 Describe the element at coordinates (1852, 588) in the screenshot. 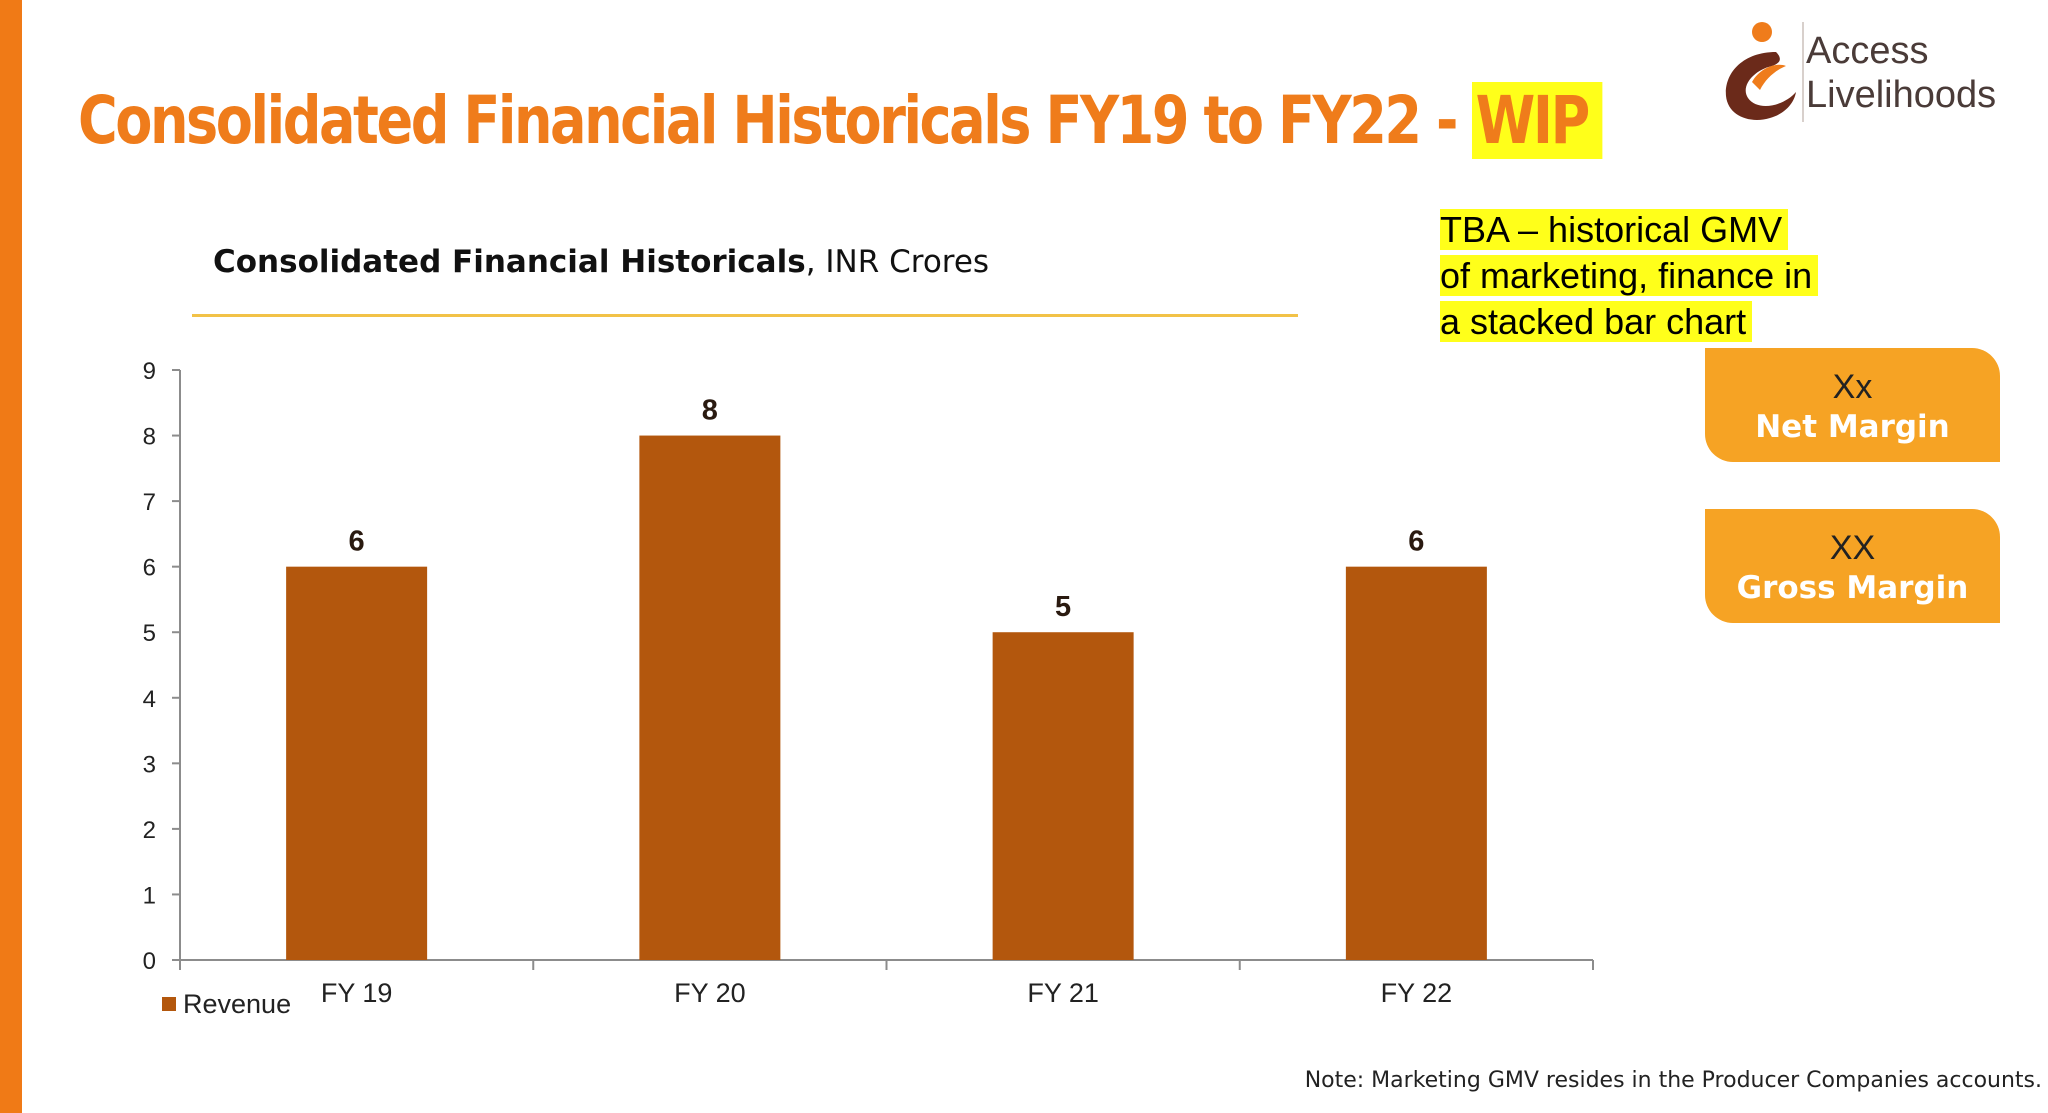

I see `gross-margin-label: Gross Margin` at that location.